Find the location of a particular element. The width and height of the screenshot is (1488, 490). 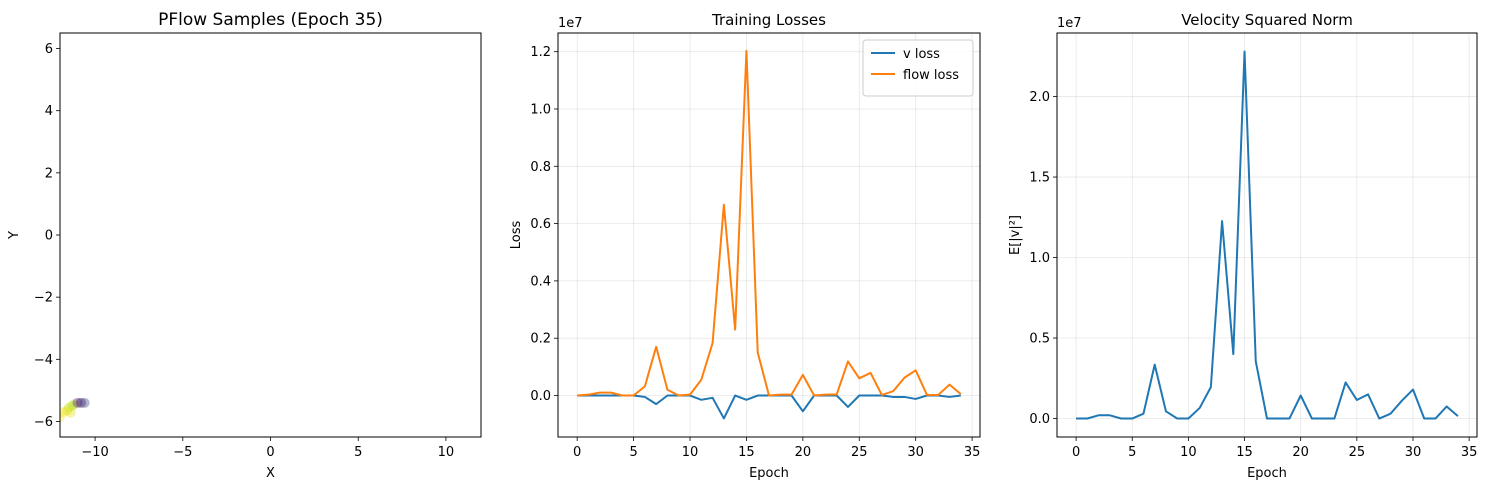

x-tick-label: −10 is located at coordinates (94, 452).